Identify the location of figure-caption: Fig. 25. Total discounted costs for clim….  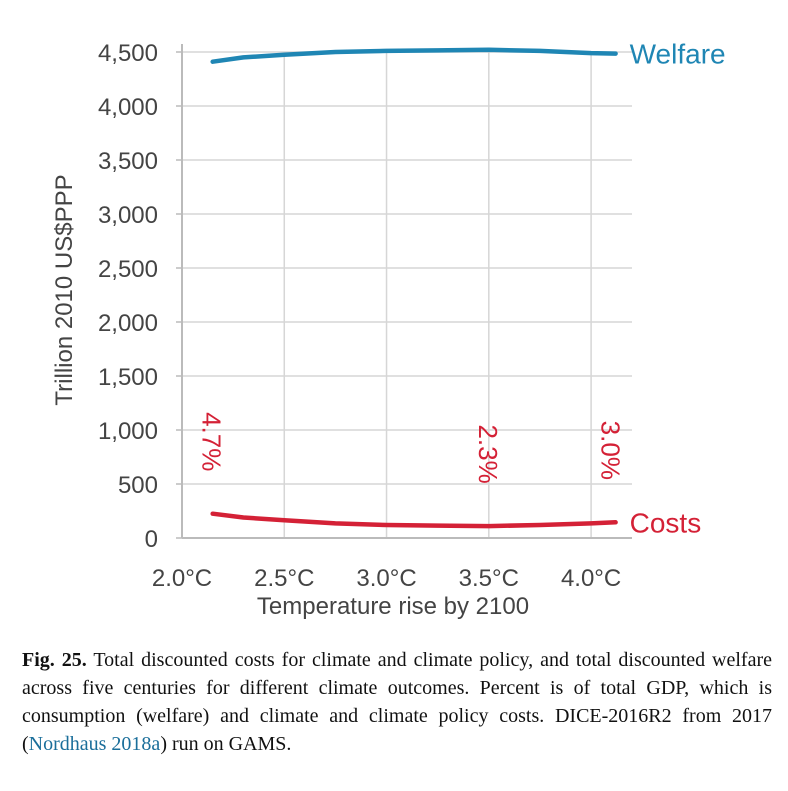
(397, 702).